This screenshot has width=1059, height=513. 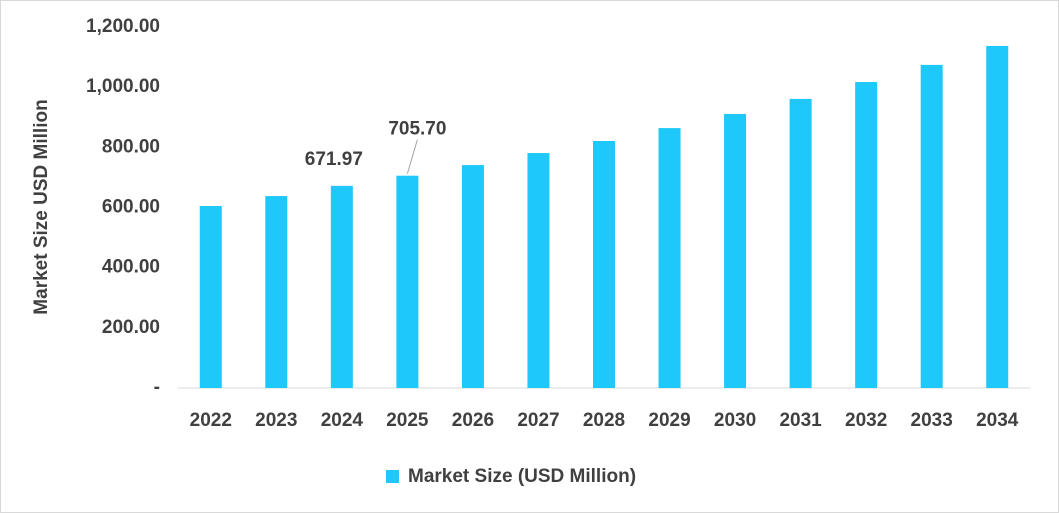 I want to click on x-tick-label: 2027, so click(x=538, y=420).